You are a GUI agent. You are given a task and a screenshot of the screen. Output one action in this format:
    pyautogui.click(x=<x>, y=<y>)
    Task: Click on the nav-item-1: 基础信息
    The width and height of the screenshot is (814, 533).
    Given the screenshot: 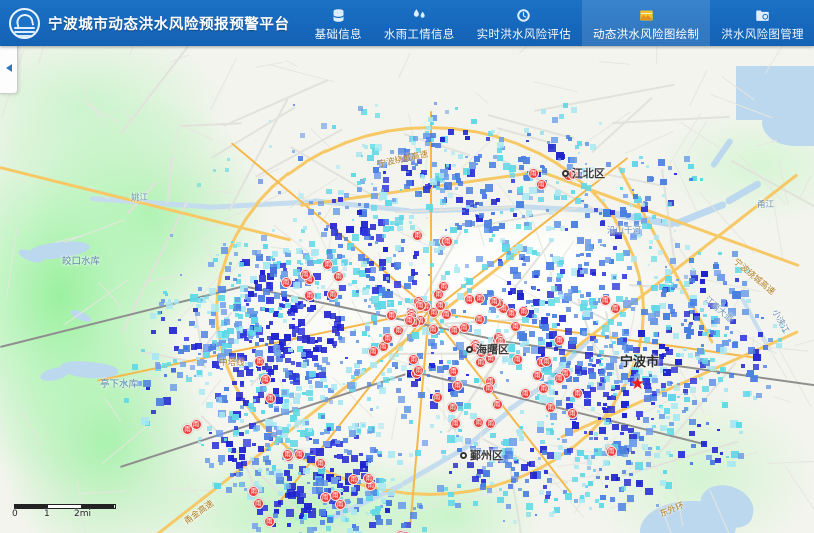 What is the action you would take?
    pyautogui.click(x=338, y=23)
    